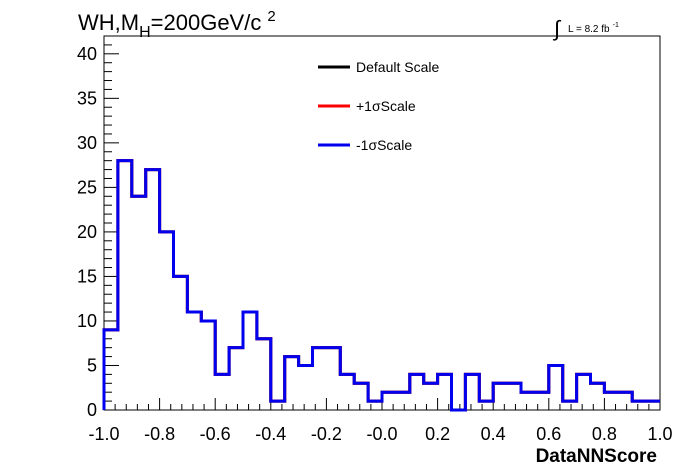 The image size is (696, 472). I want to click on y-tick-label: 5, so click(92, 365).